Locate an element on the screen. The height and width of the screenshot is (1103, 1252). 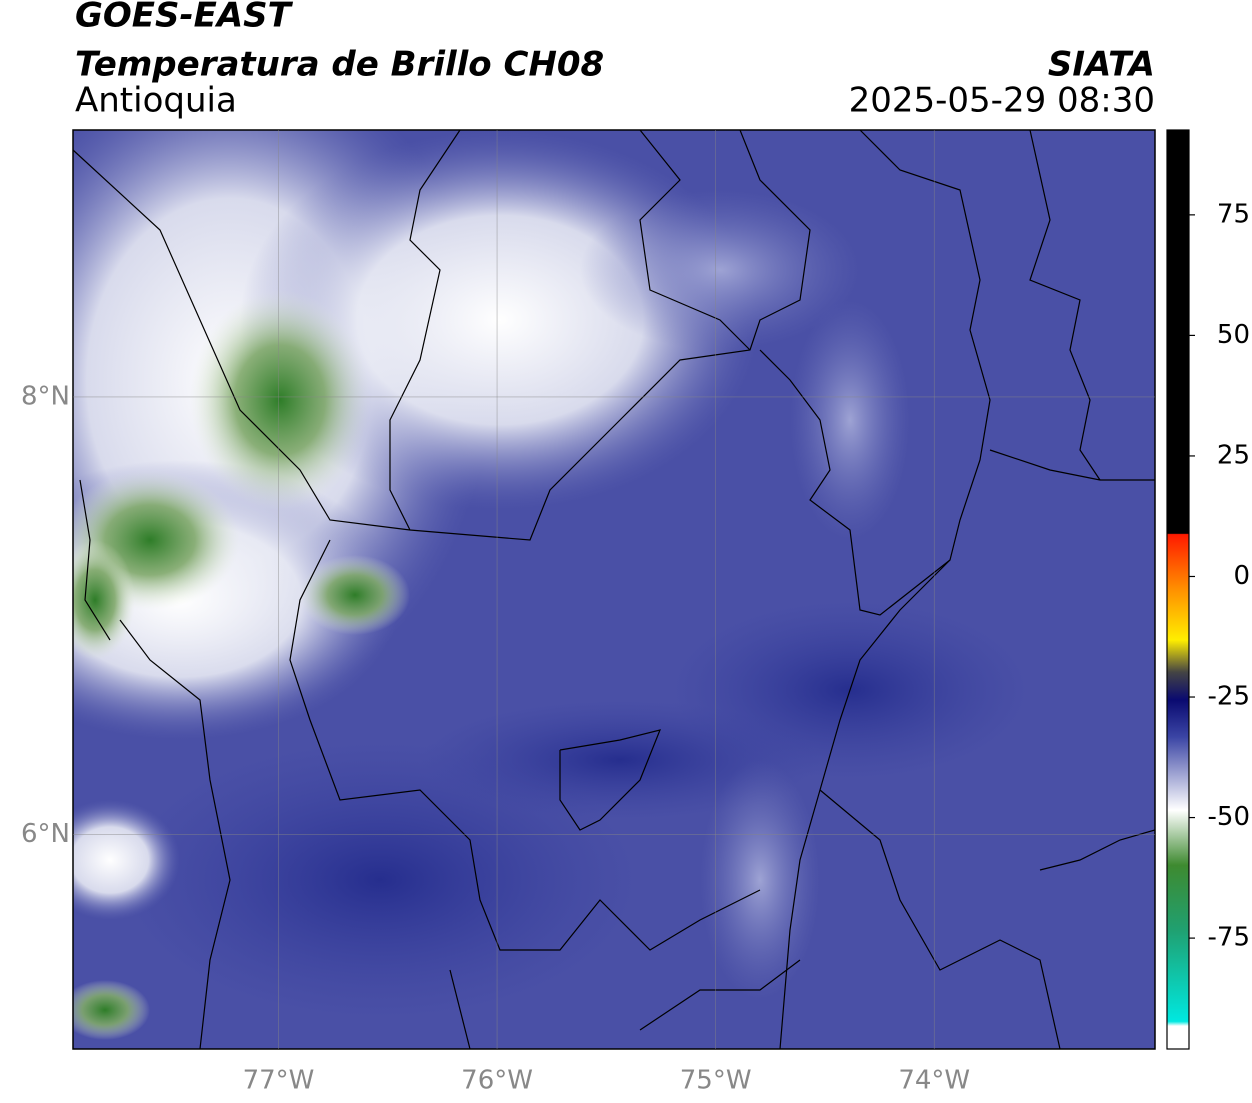
lon-tick-label: 77°W is located at coordinates (279, 1081).